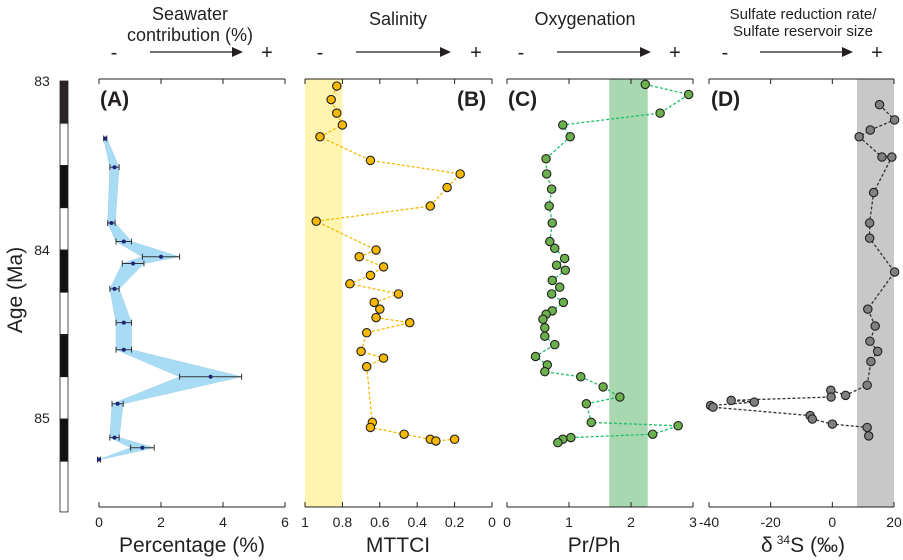 Image resolution: width=903 pixels, height=560 pixels. Describe the element at coordinates (802, 270) in the screenshot. I see `series-line` at that location.